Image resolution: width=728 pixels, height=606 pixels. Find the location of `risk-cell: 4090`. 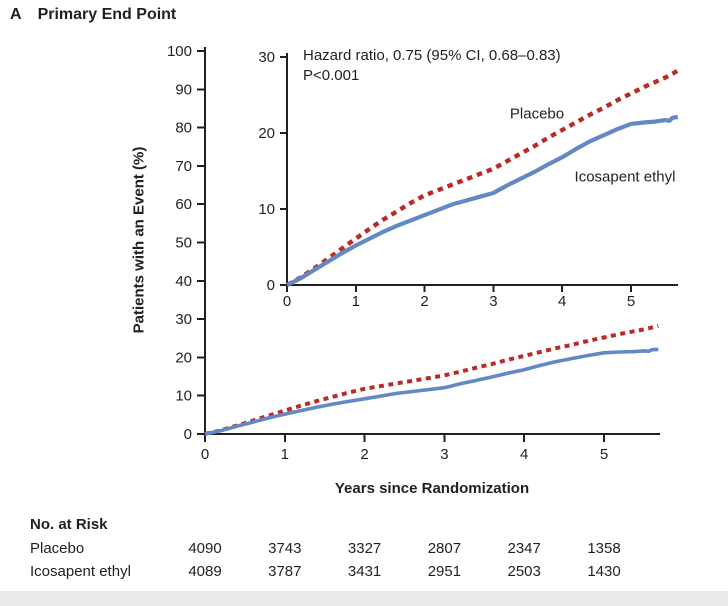

risk-cell: 4090 is located at coordinates (205, 548).